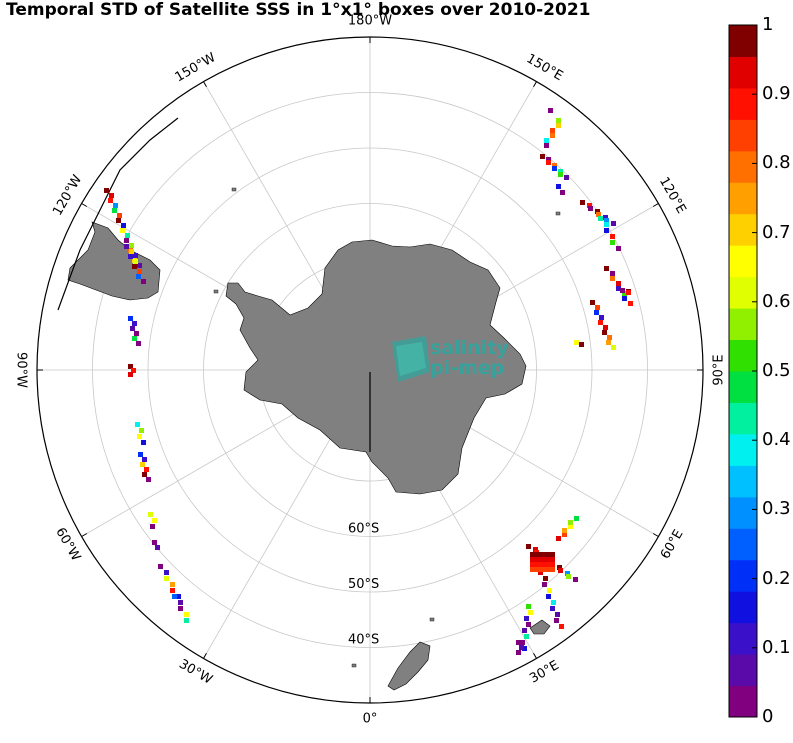 This screenshot has width=793, height=743. I want to click on colorbar-label: 1, so click(768, 24).